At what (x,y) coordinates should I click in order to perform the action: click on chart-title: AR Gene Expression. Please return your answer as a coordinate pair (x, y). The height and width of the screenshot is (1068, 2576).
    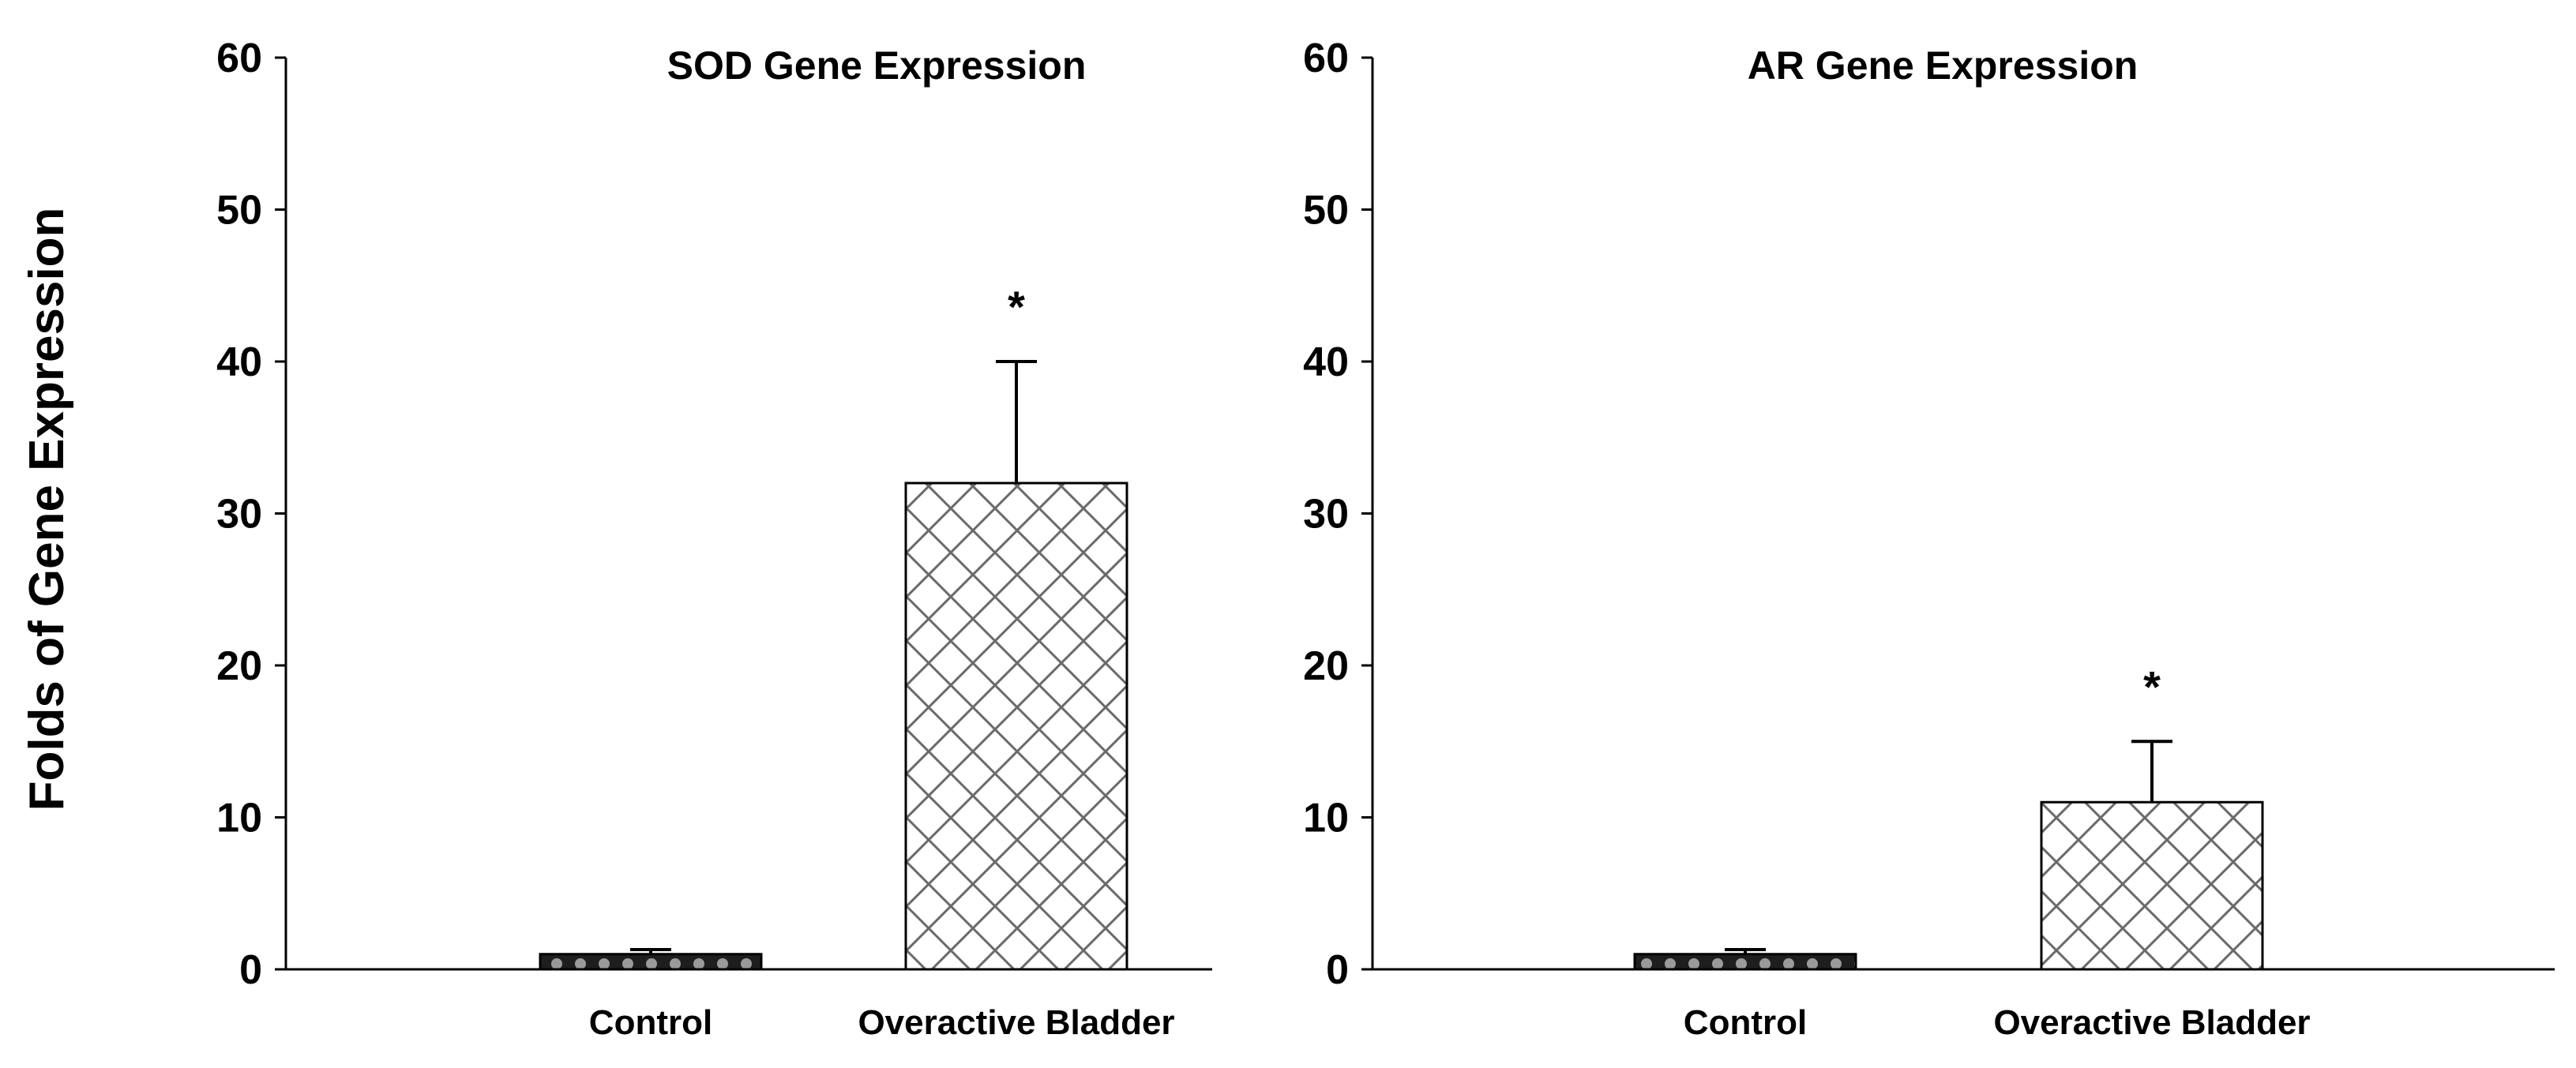
    Looking at the image, I should click on (1943, 65).